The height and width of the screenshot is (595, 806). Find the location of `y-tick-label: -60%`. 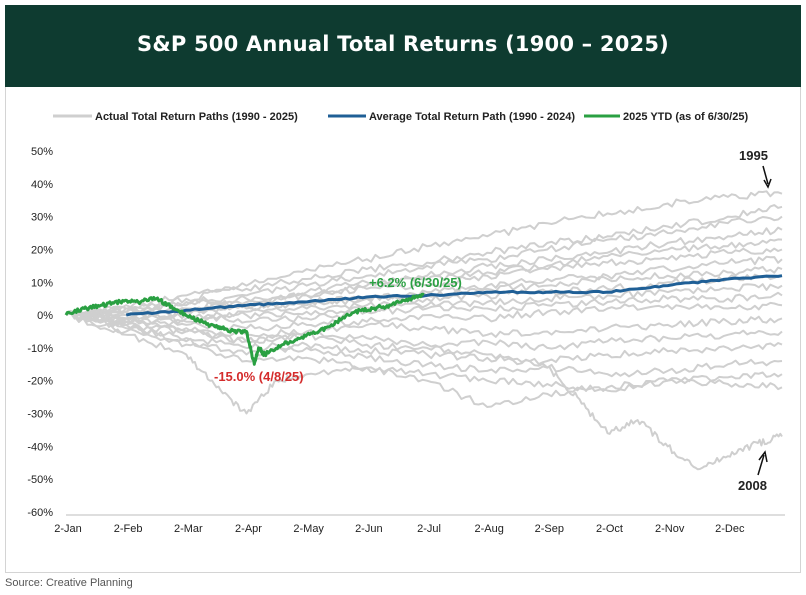

y-tick-label: -60% is located at coordinates (40, 513).